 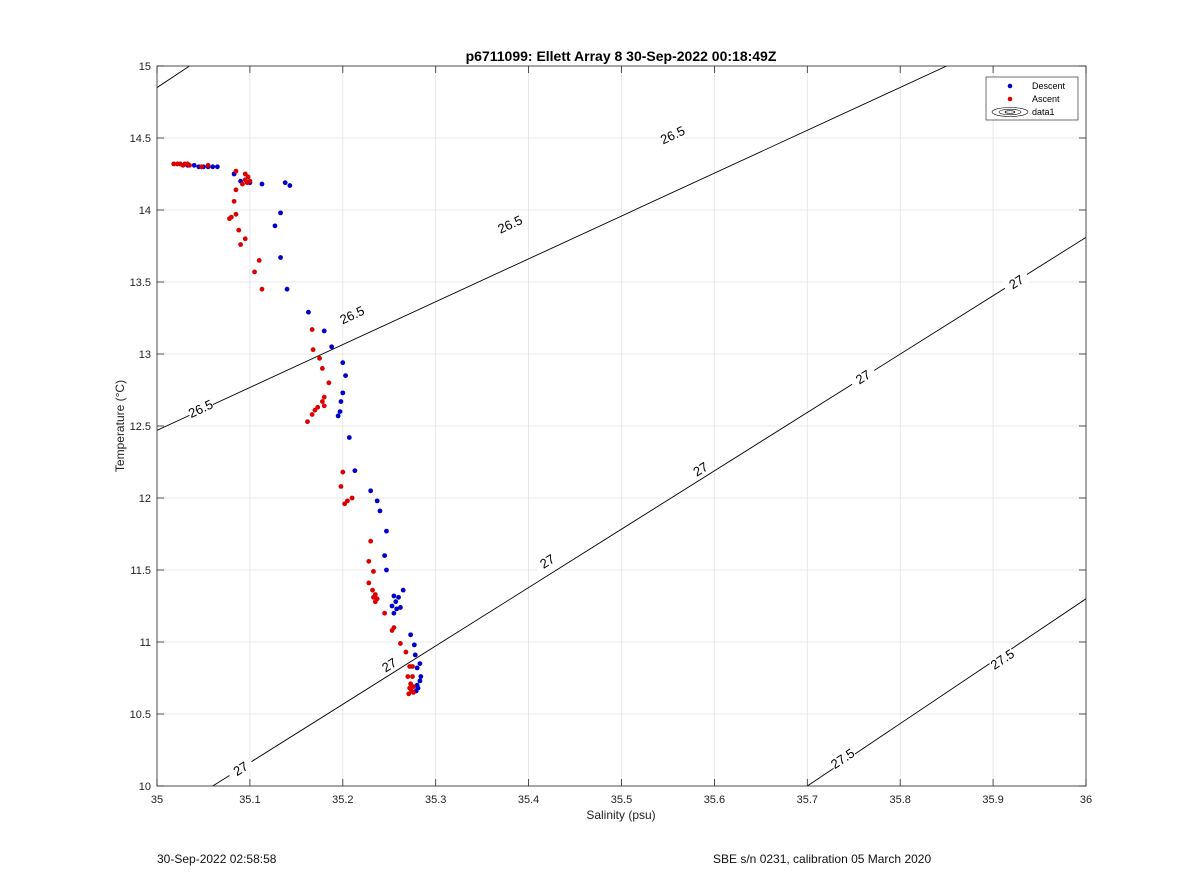 I want to click on legend: Descent Ascent data1, so click(x=1032, y=98).